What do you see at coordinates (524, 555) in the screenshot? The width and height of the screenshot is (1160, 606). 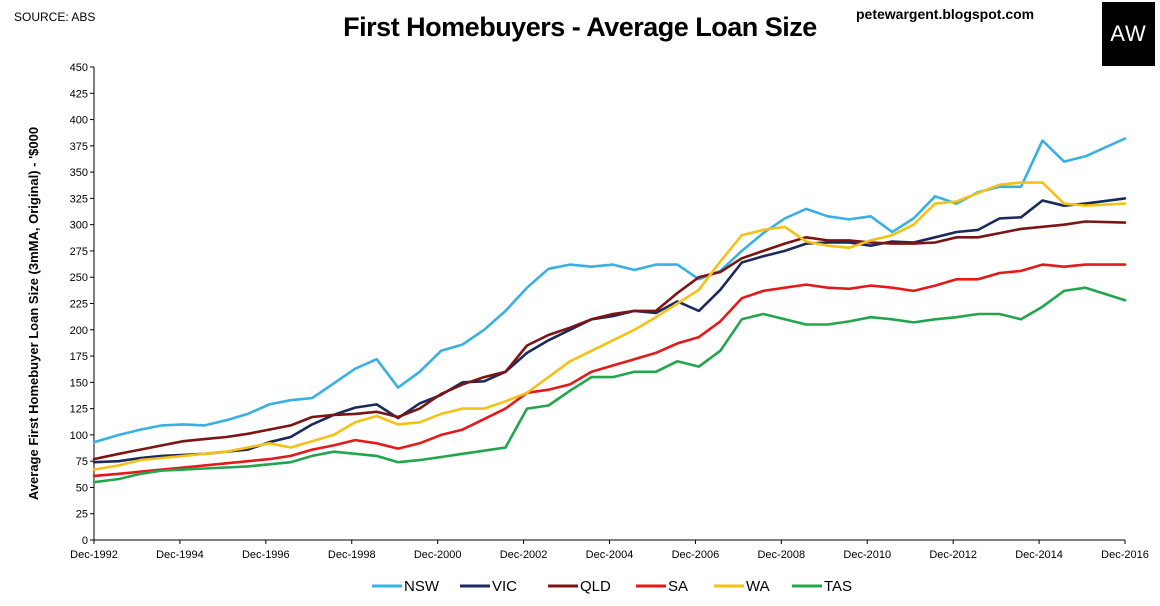 I see `x-tick-label: Dec-2002` at bounding box center [524, 555].